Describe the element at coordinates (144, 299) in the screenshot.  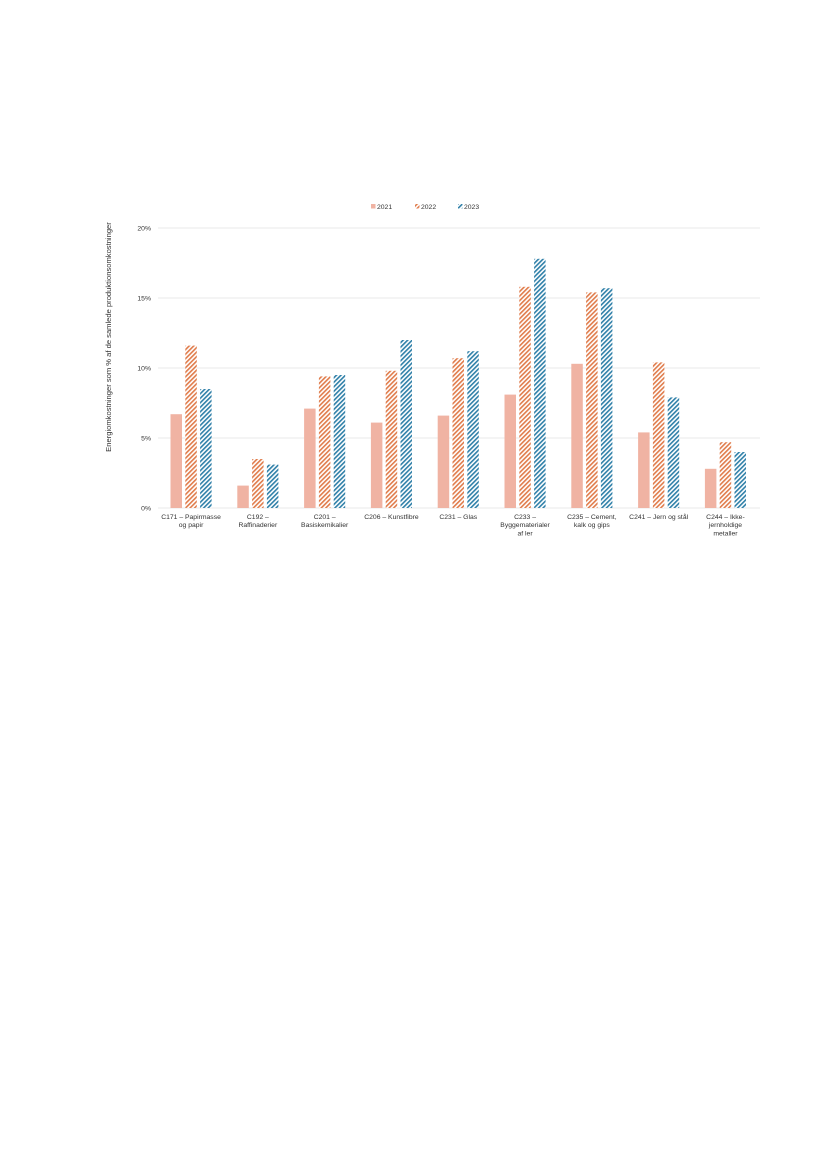
I see `y-tick-label: 15%` at that location.